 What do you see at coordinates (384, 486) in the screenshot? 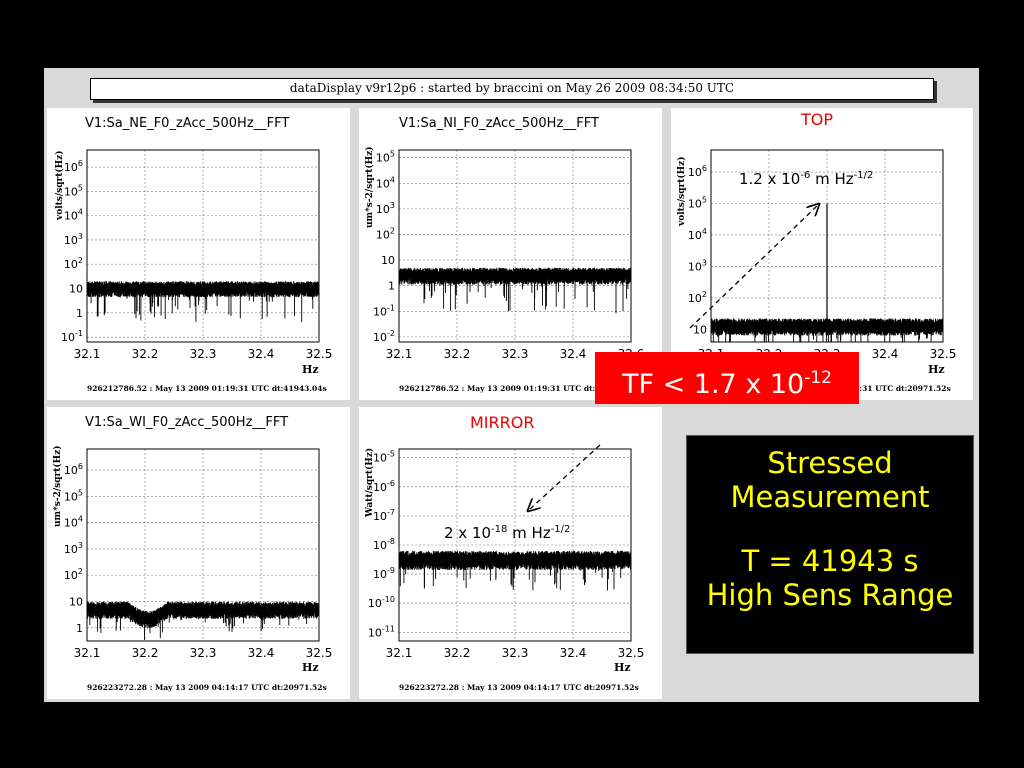
I see `y-tick-label: 10⁻⁶` at bounding box center [384, 486].